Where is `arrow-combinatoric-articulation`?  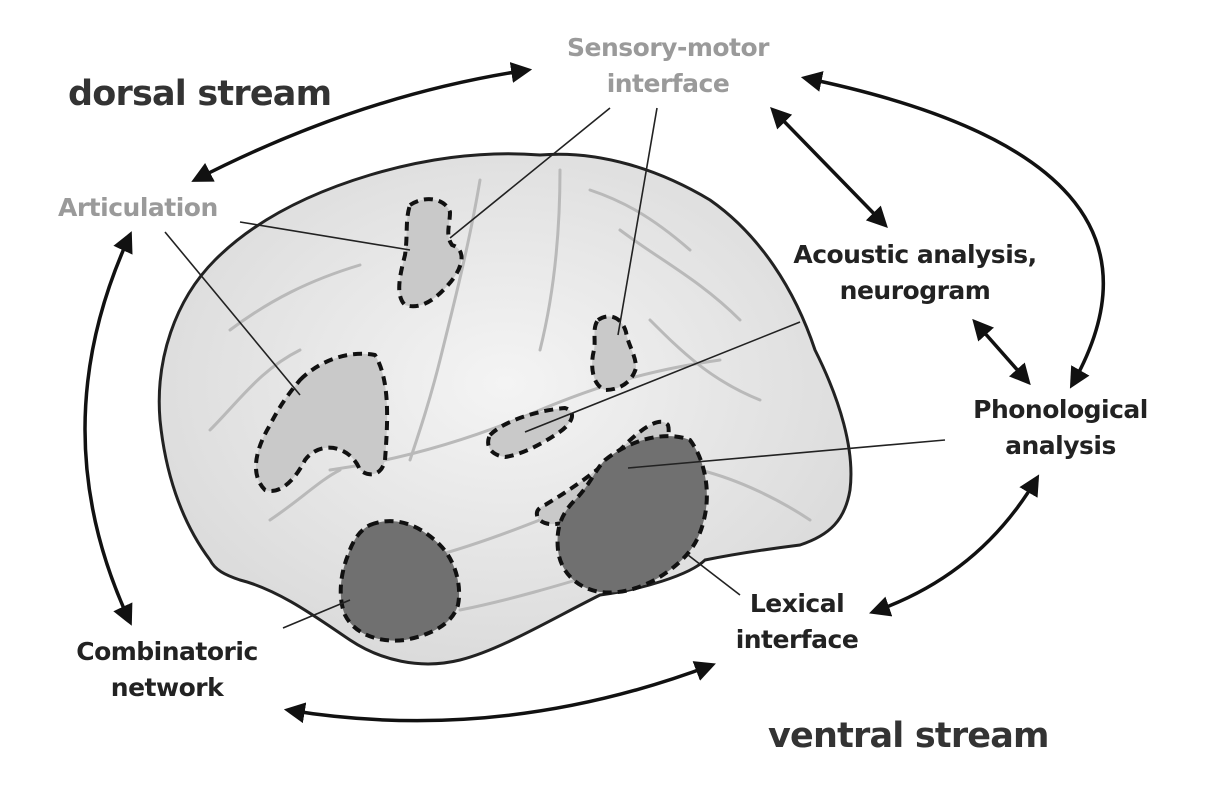
arrow-combinatoric-articulation is located at coordinates (108, 428).